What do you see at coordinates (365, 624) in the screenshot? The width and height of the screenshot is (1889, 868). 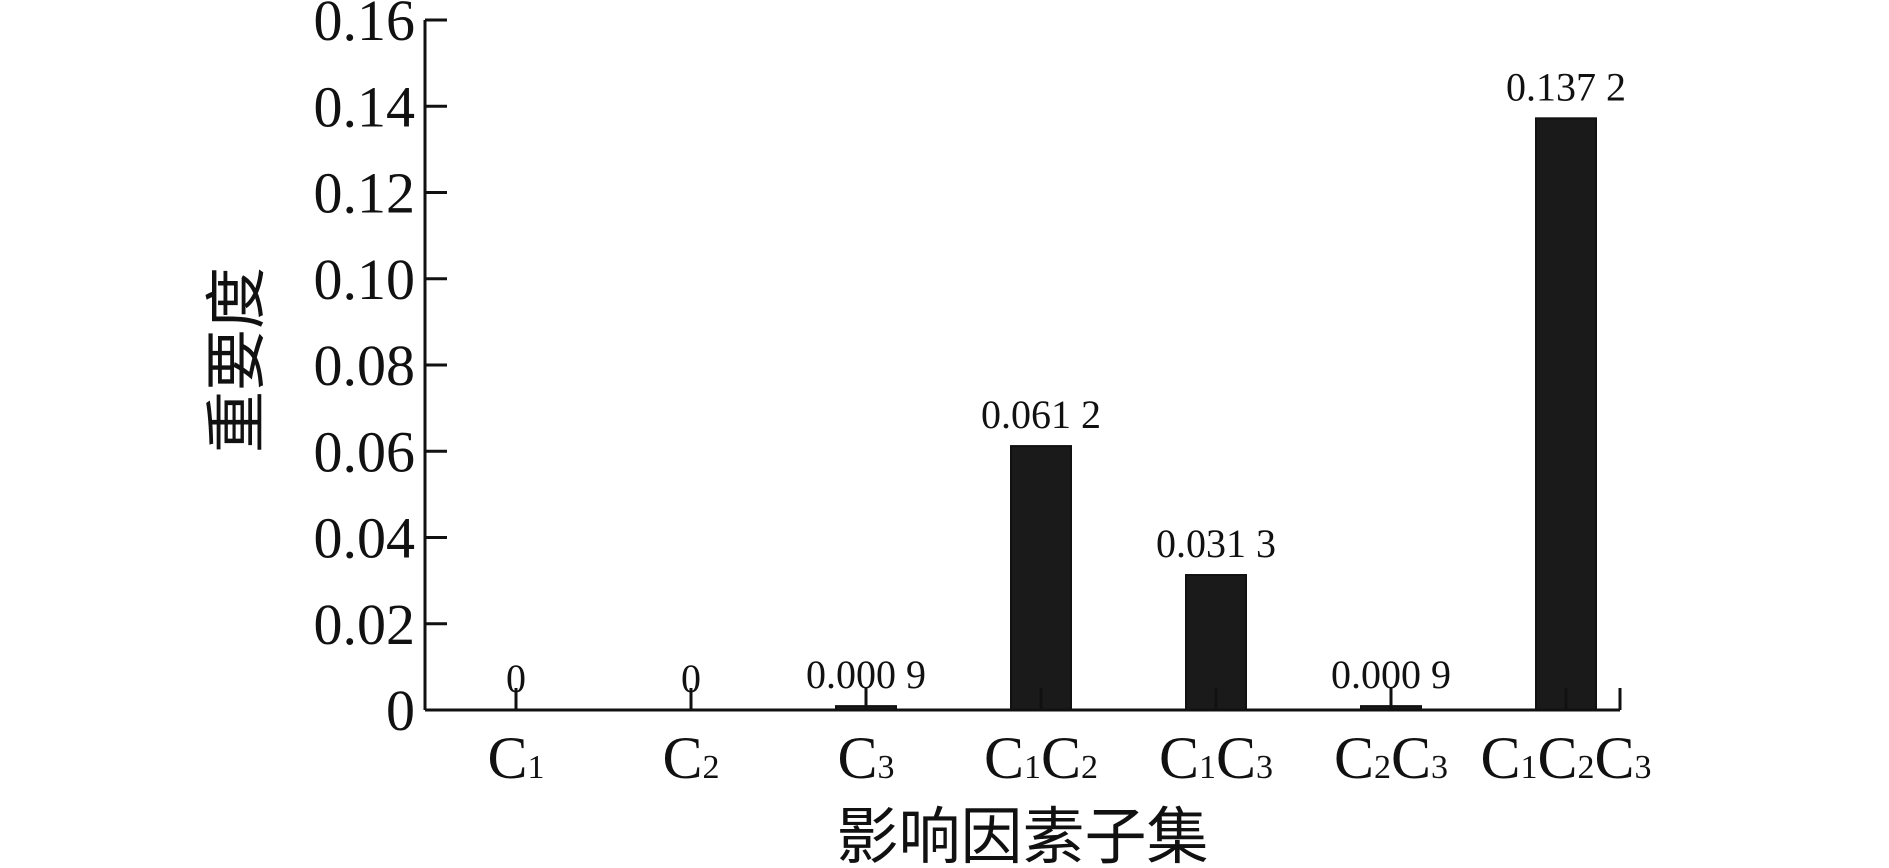 I see `y-tick-label: 0.02` at bounding box center [365, 624].